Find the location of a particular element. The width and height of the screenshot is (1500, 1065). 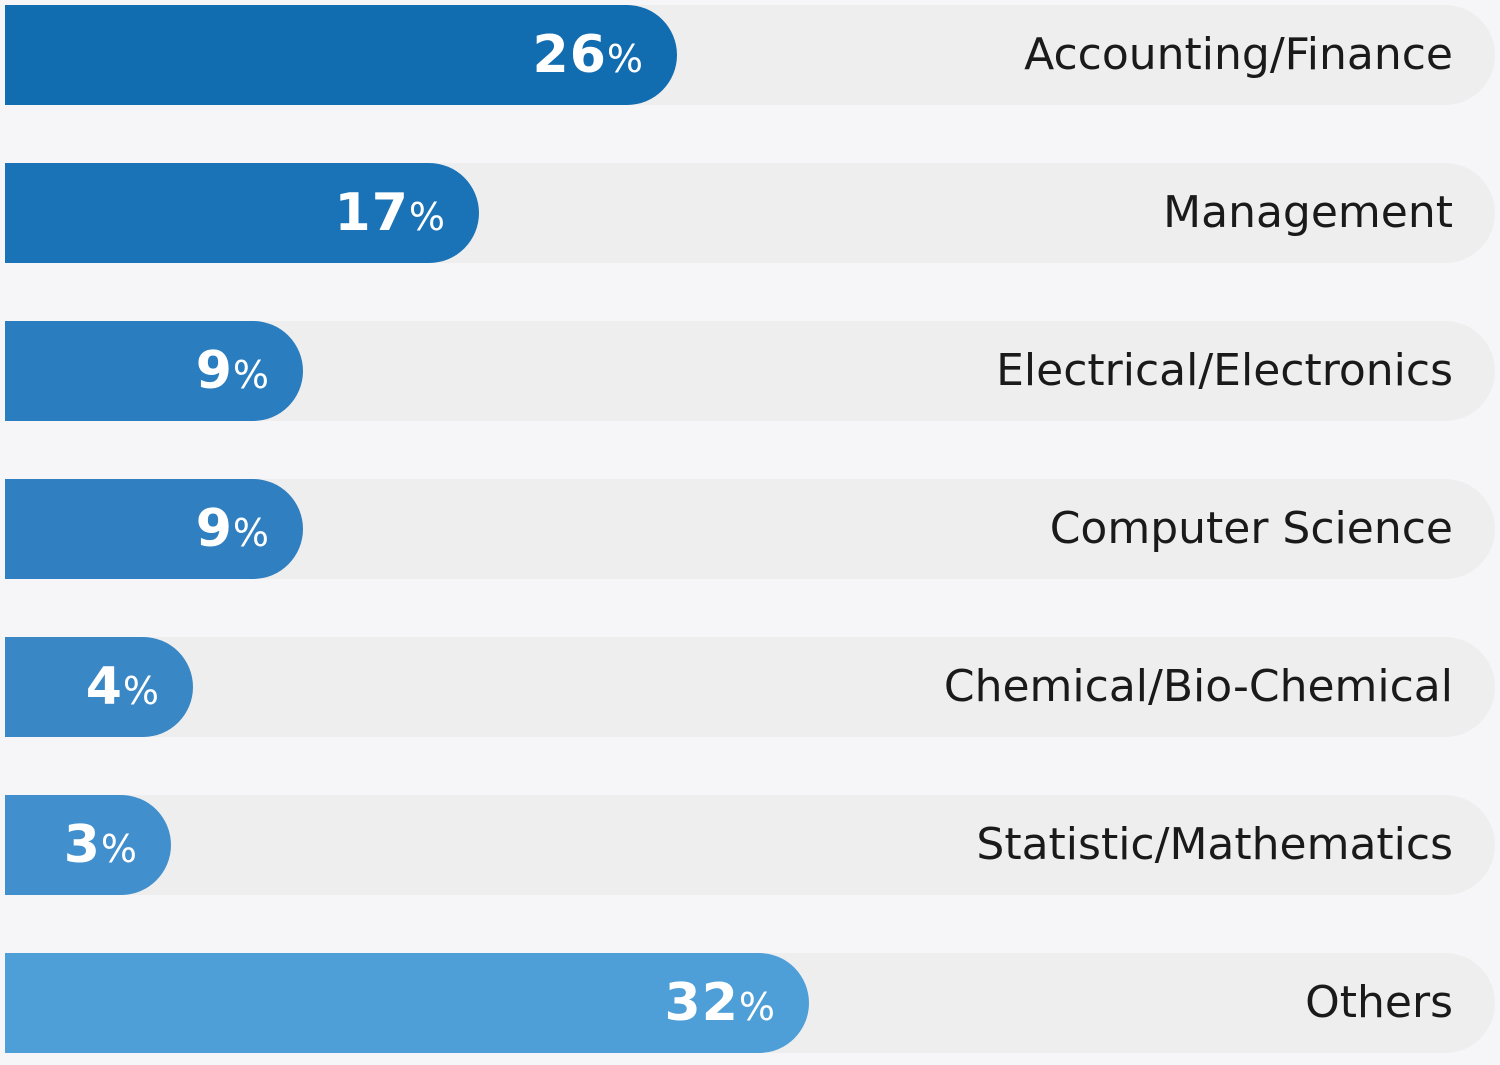

data-label: 3% is located at coordinates (100, 845).